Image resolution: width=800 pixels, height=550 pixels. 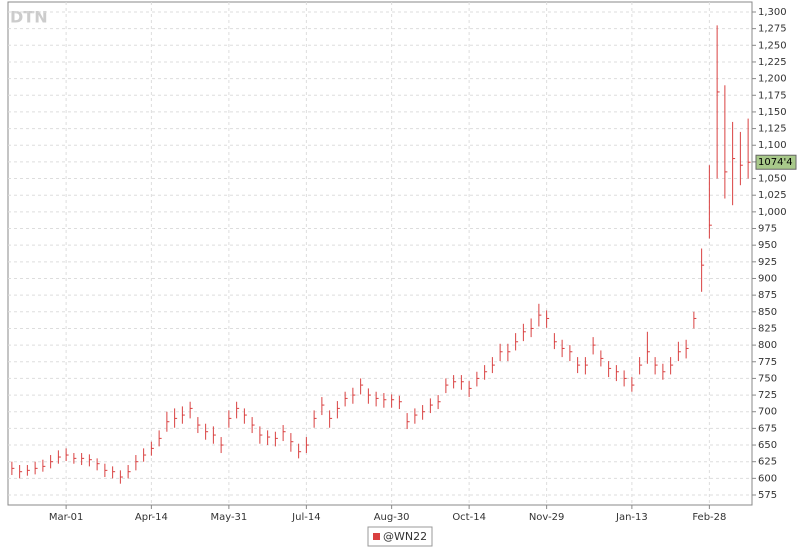 I want to click on y-tick-label: 1,125, so click(x=772, y=129).